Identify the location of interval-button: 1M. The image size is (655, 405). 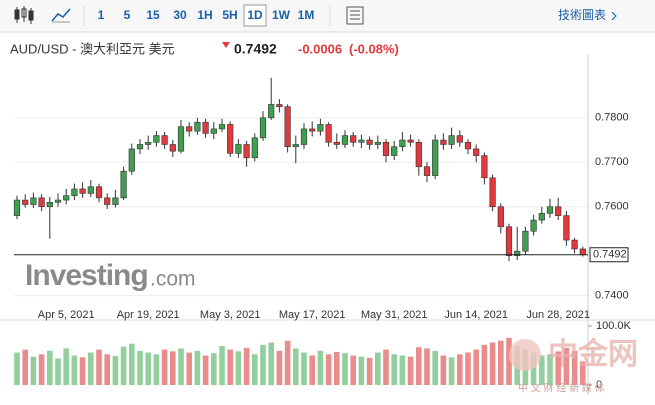
(306, 15).